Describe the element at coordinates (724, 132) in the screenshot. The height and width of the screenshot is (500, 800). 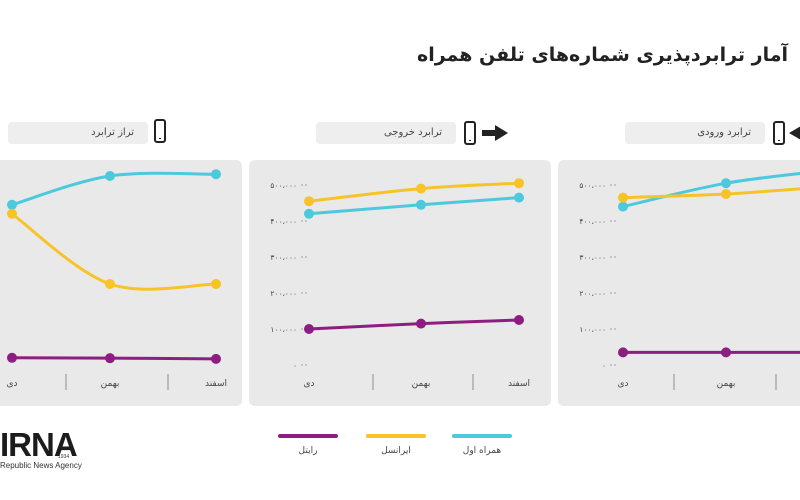
I see `tab-incoming-label: ترابرد ورودی` at that location.